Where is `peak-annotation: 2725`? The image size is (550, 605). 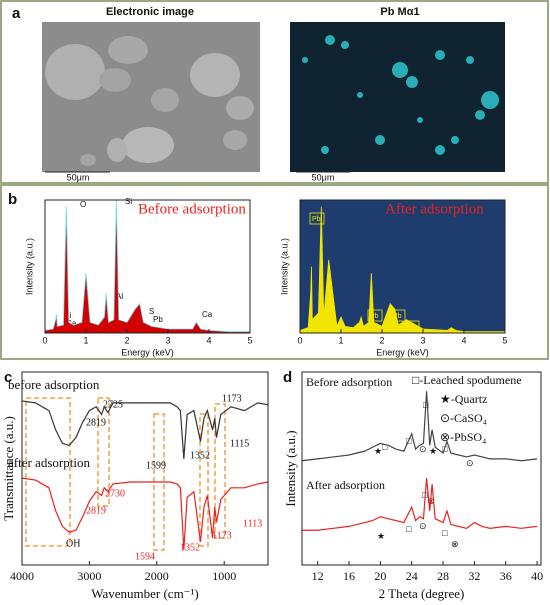
peak-annotation: 2725 is located at coordinates (113, 404).